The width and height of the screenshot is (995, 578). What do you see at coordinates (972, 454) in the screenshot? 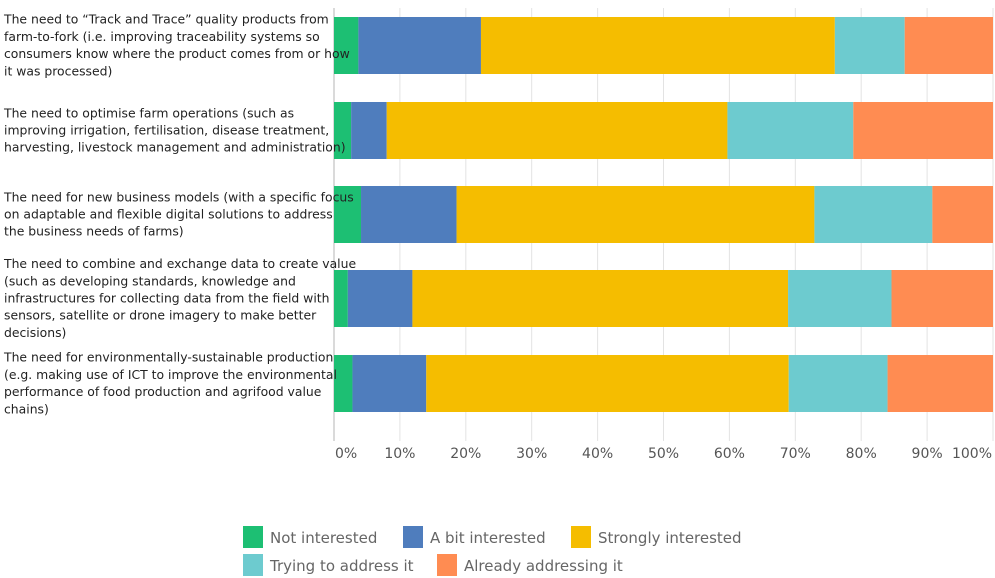
I see `x-tick-label: 100%` at bounding box center [972, 454].